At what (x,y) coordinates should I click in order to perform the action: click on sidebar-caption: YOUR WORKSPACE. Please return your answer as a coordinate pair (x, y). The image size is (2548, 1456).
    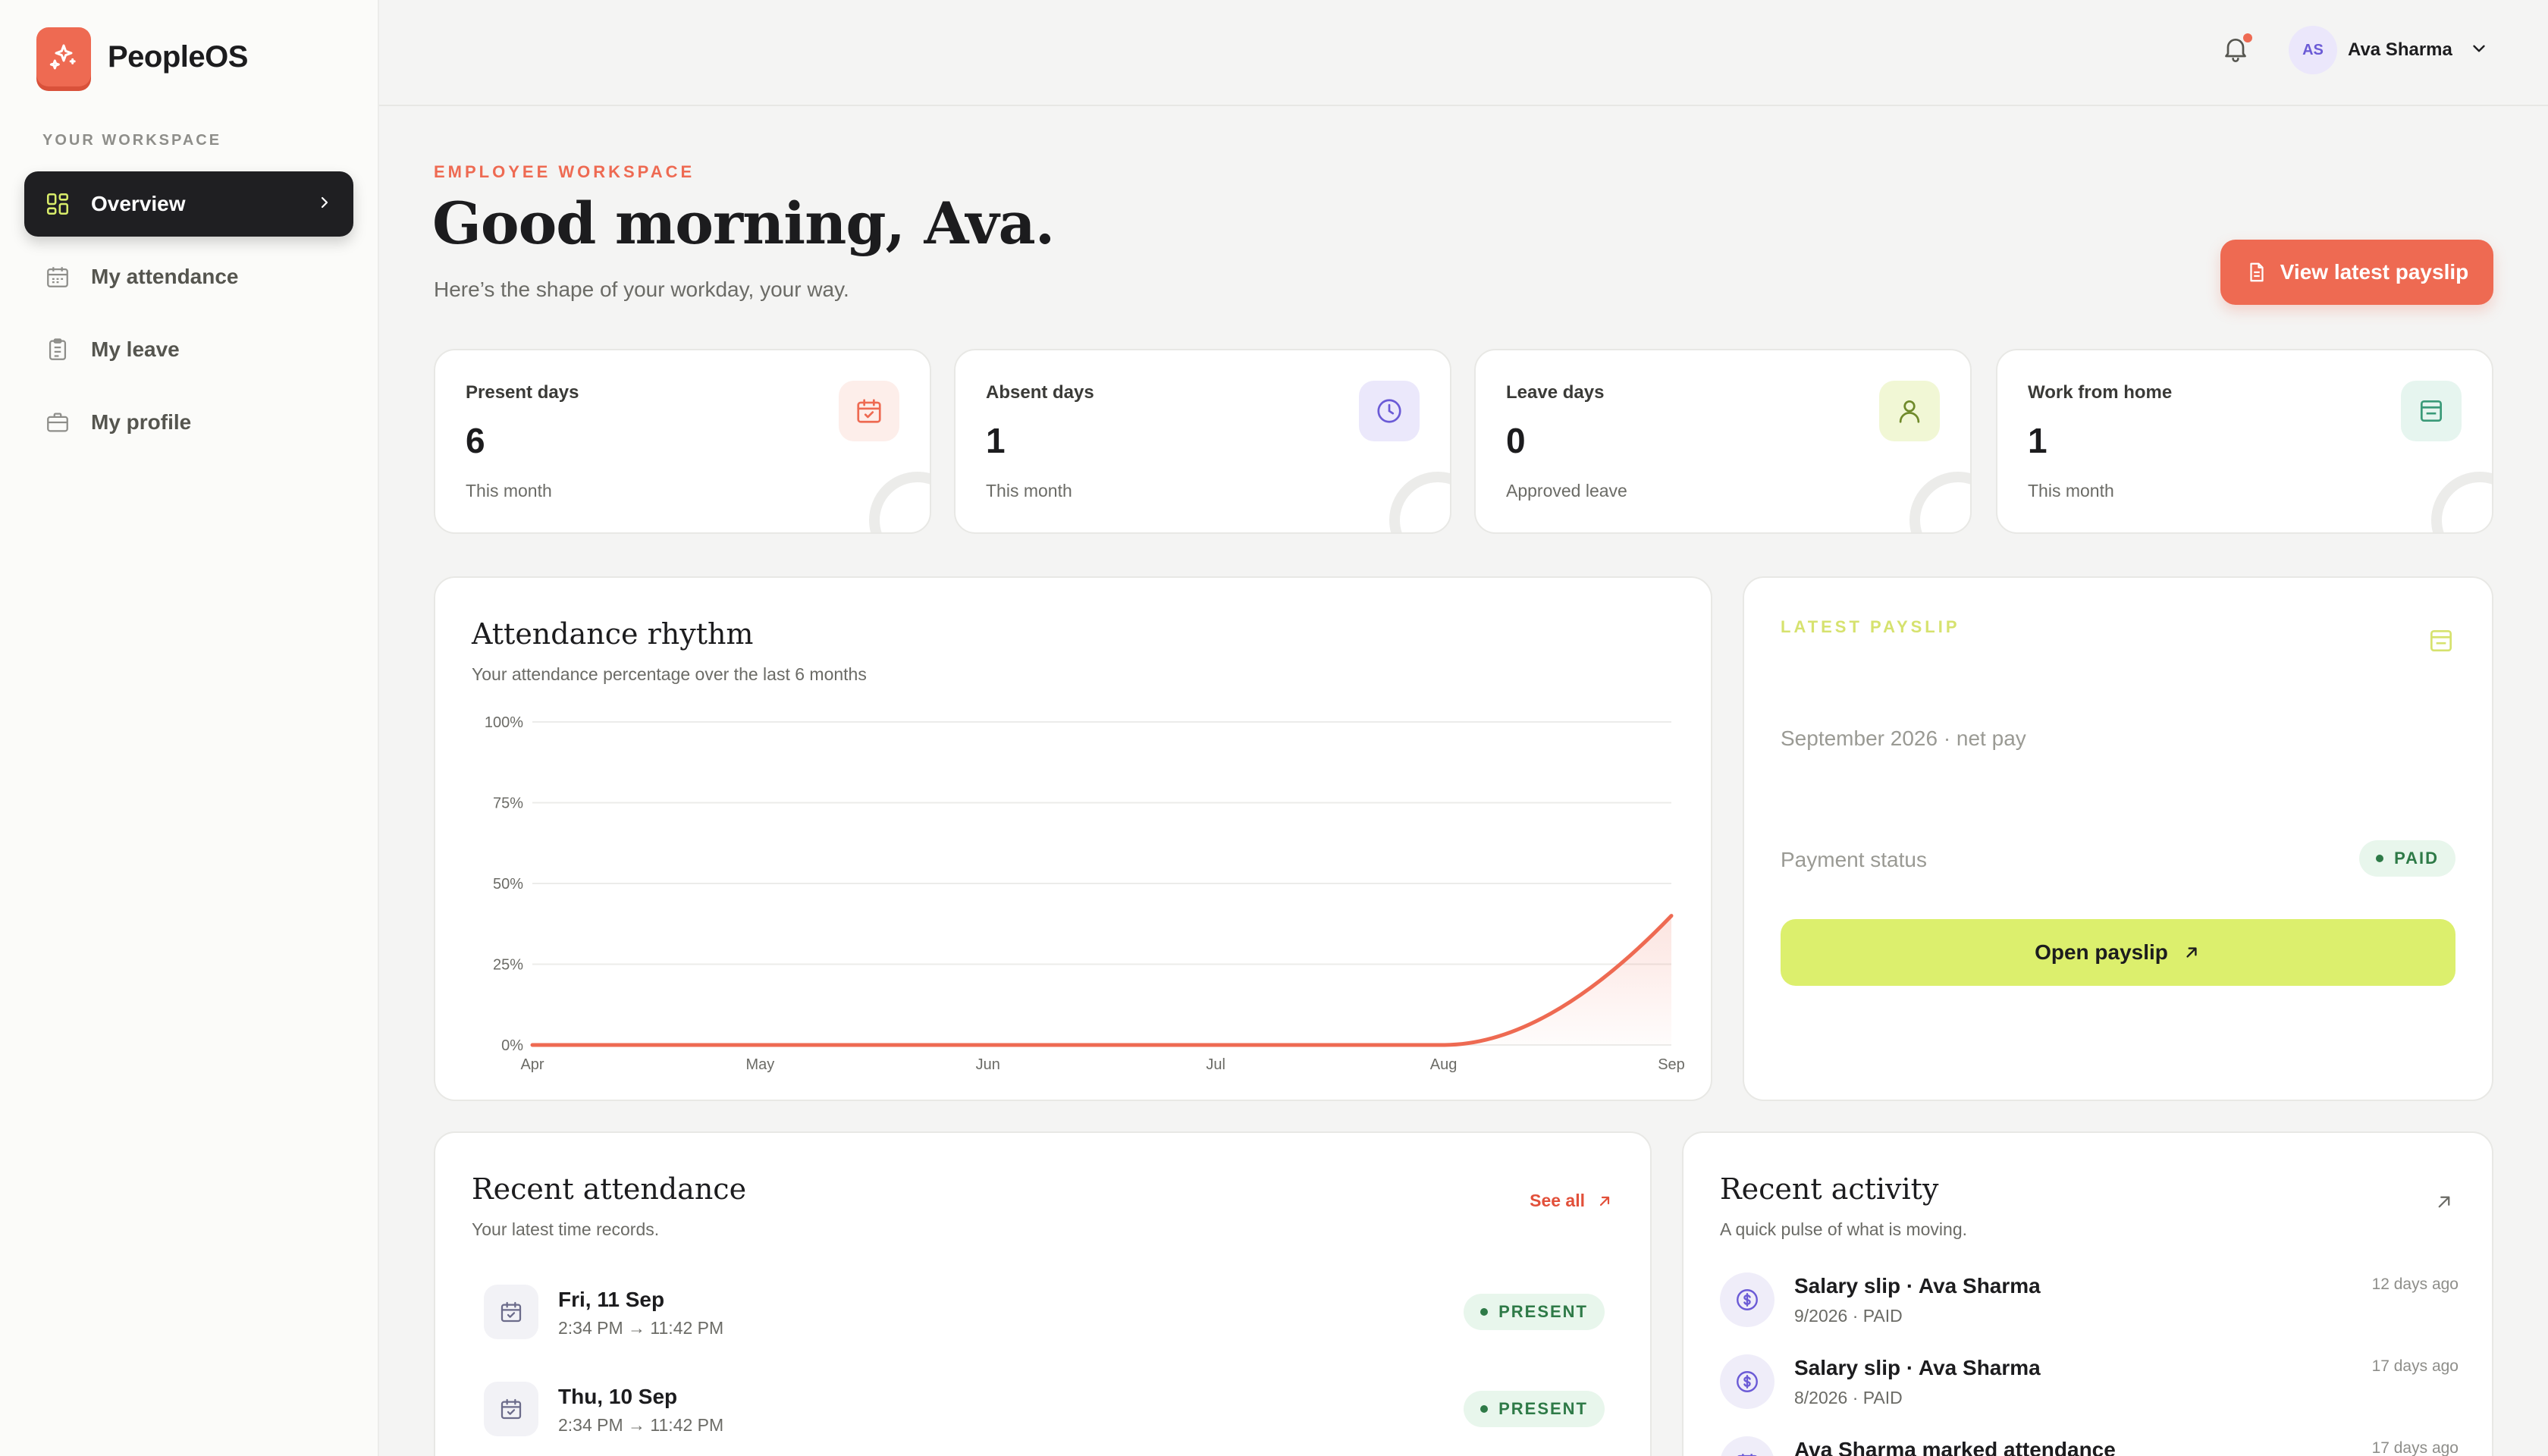
    Looking at the image, I should click on (132, 140).